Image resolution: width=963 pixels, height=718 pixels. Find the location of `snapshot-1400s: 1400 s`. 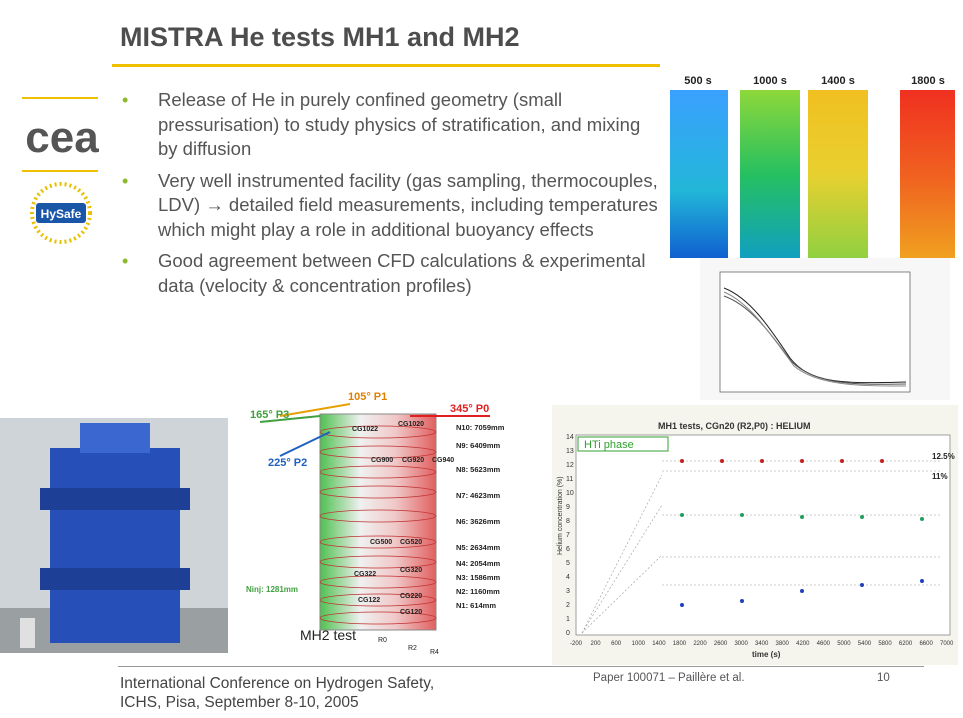

snapshot-1400s: 1400 s is located at coordinates (838, 166).